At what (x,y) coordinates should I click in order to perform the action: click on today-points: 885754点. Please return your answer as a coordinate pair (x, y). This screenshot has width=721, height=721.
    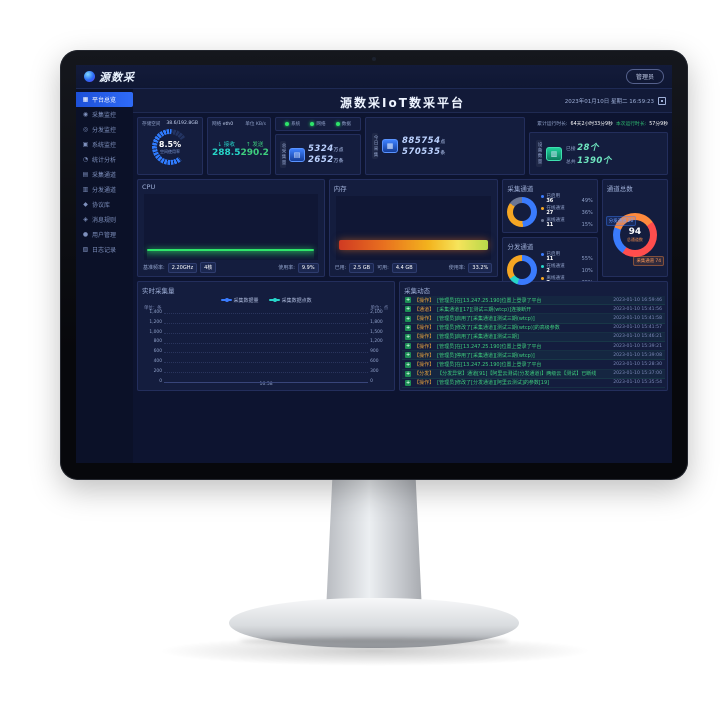
    Looking at the image, I should click on (424, 140).